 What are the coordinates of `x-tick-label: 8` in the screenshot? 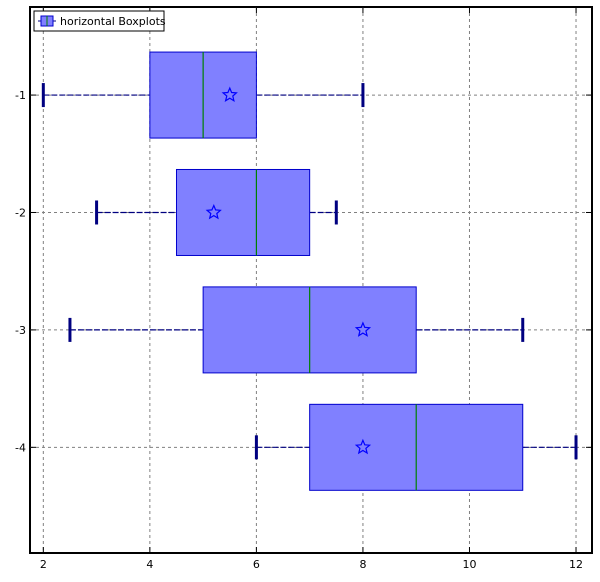 It's located at (362, 564).